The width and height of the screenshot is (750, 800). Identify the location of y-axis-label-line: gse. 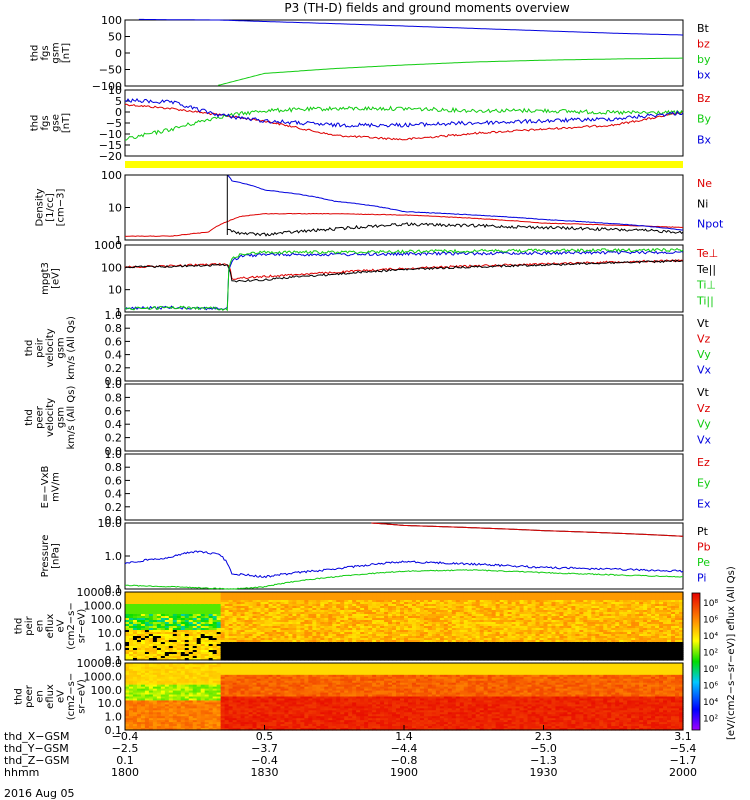
(55, 123).